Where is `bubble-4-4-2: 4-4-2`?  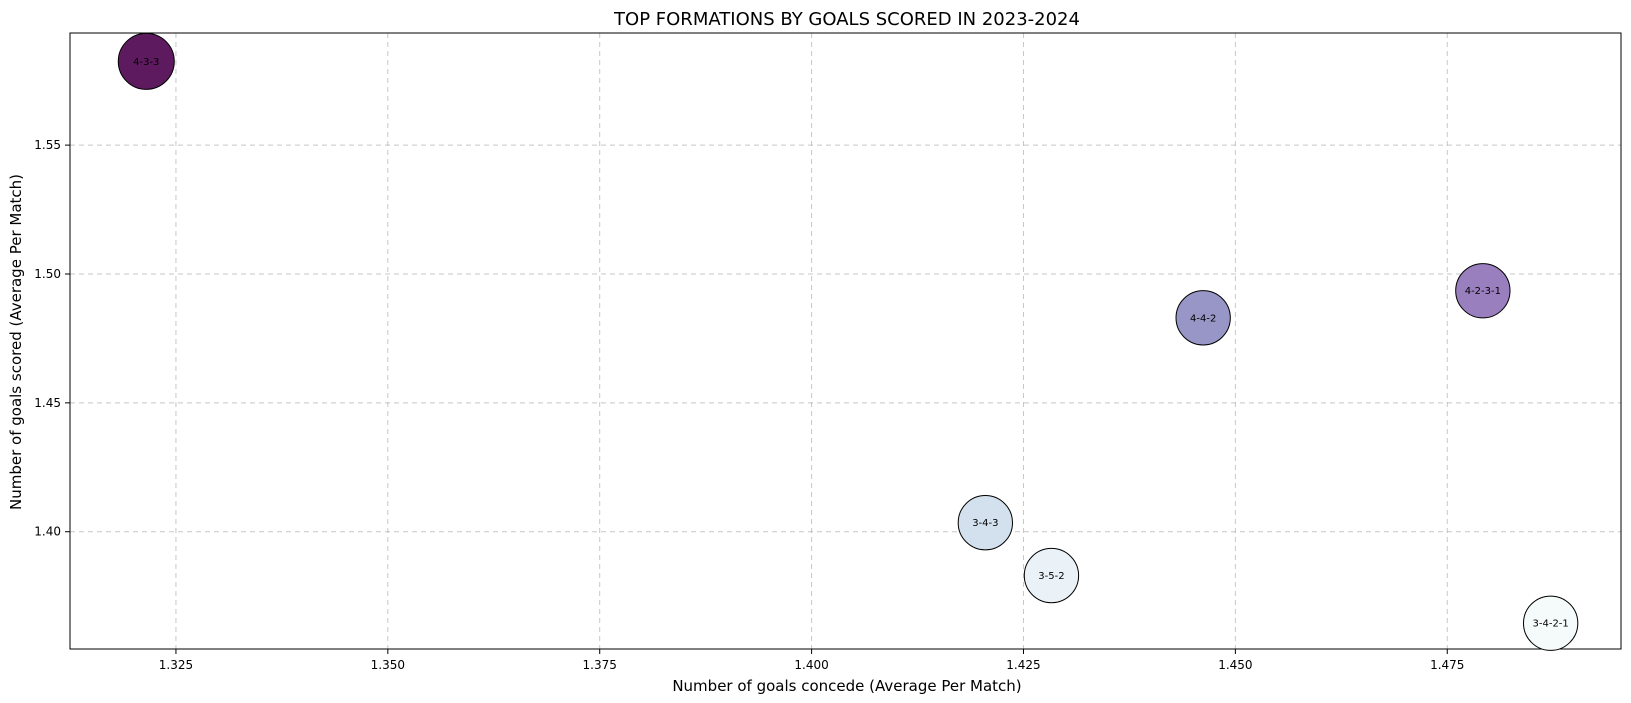 bubble-4-4-2: 4-4-2 is located at coordinates (1203, 318).